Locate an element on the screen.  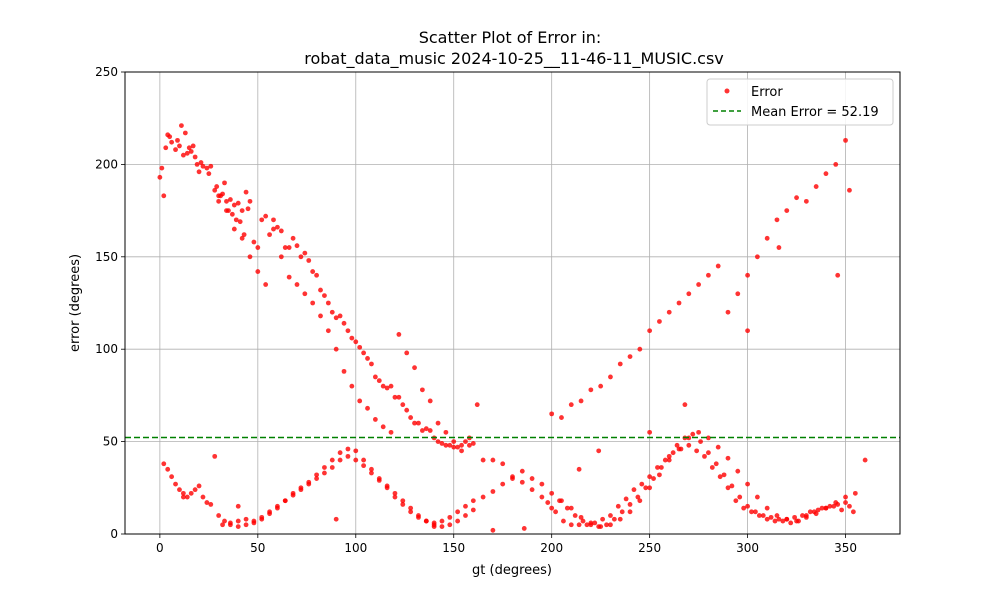
legend-label-error: Error is located at coordinates (767, 92).